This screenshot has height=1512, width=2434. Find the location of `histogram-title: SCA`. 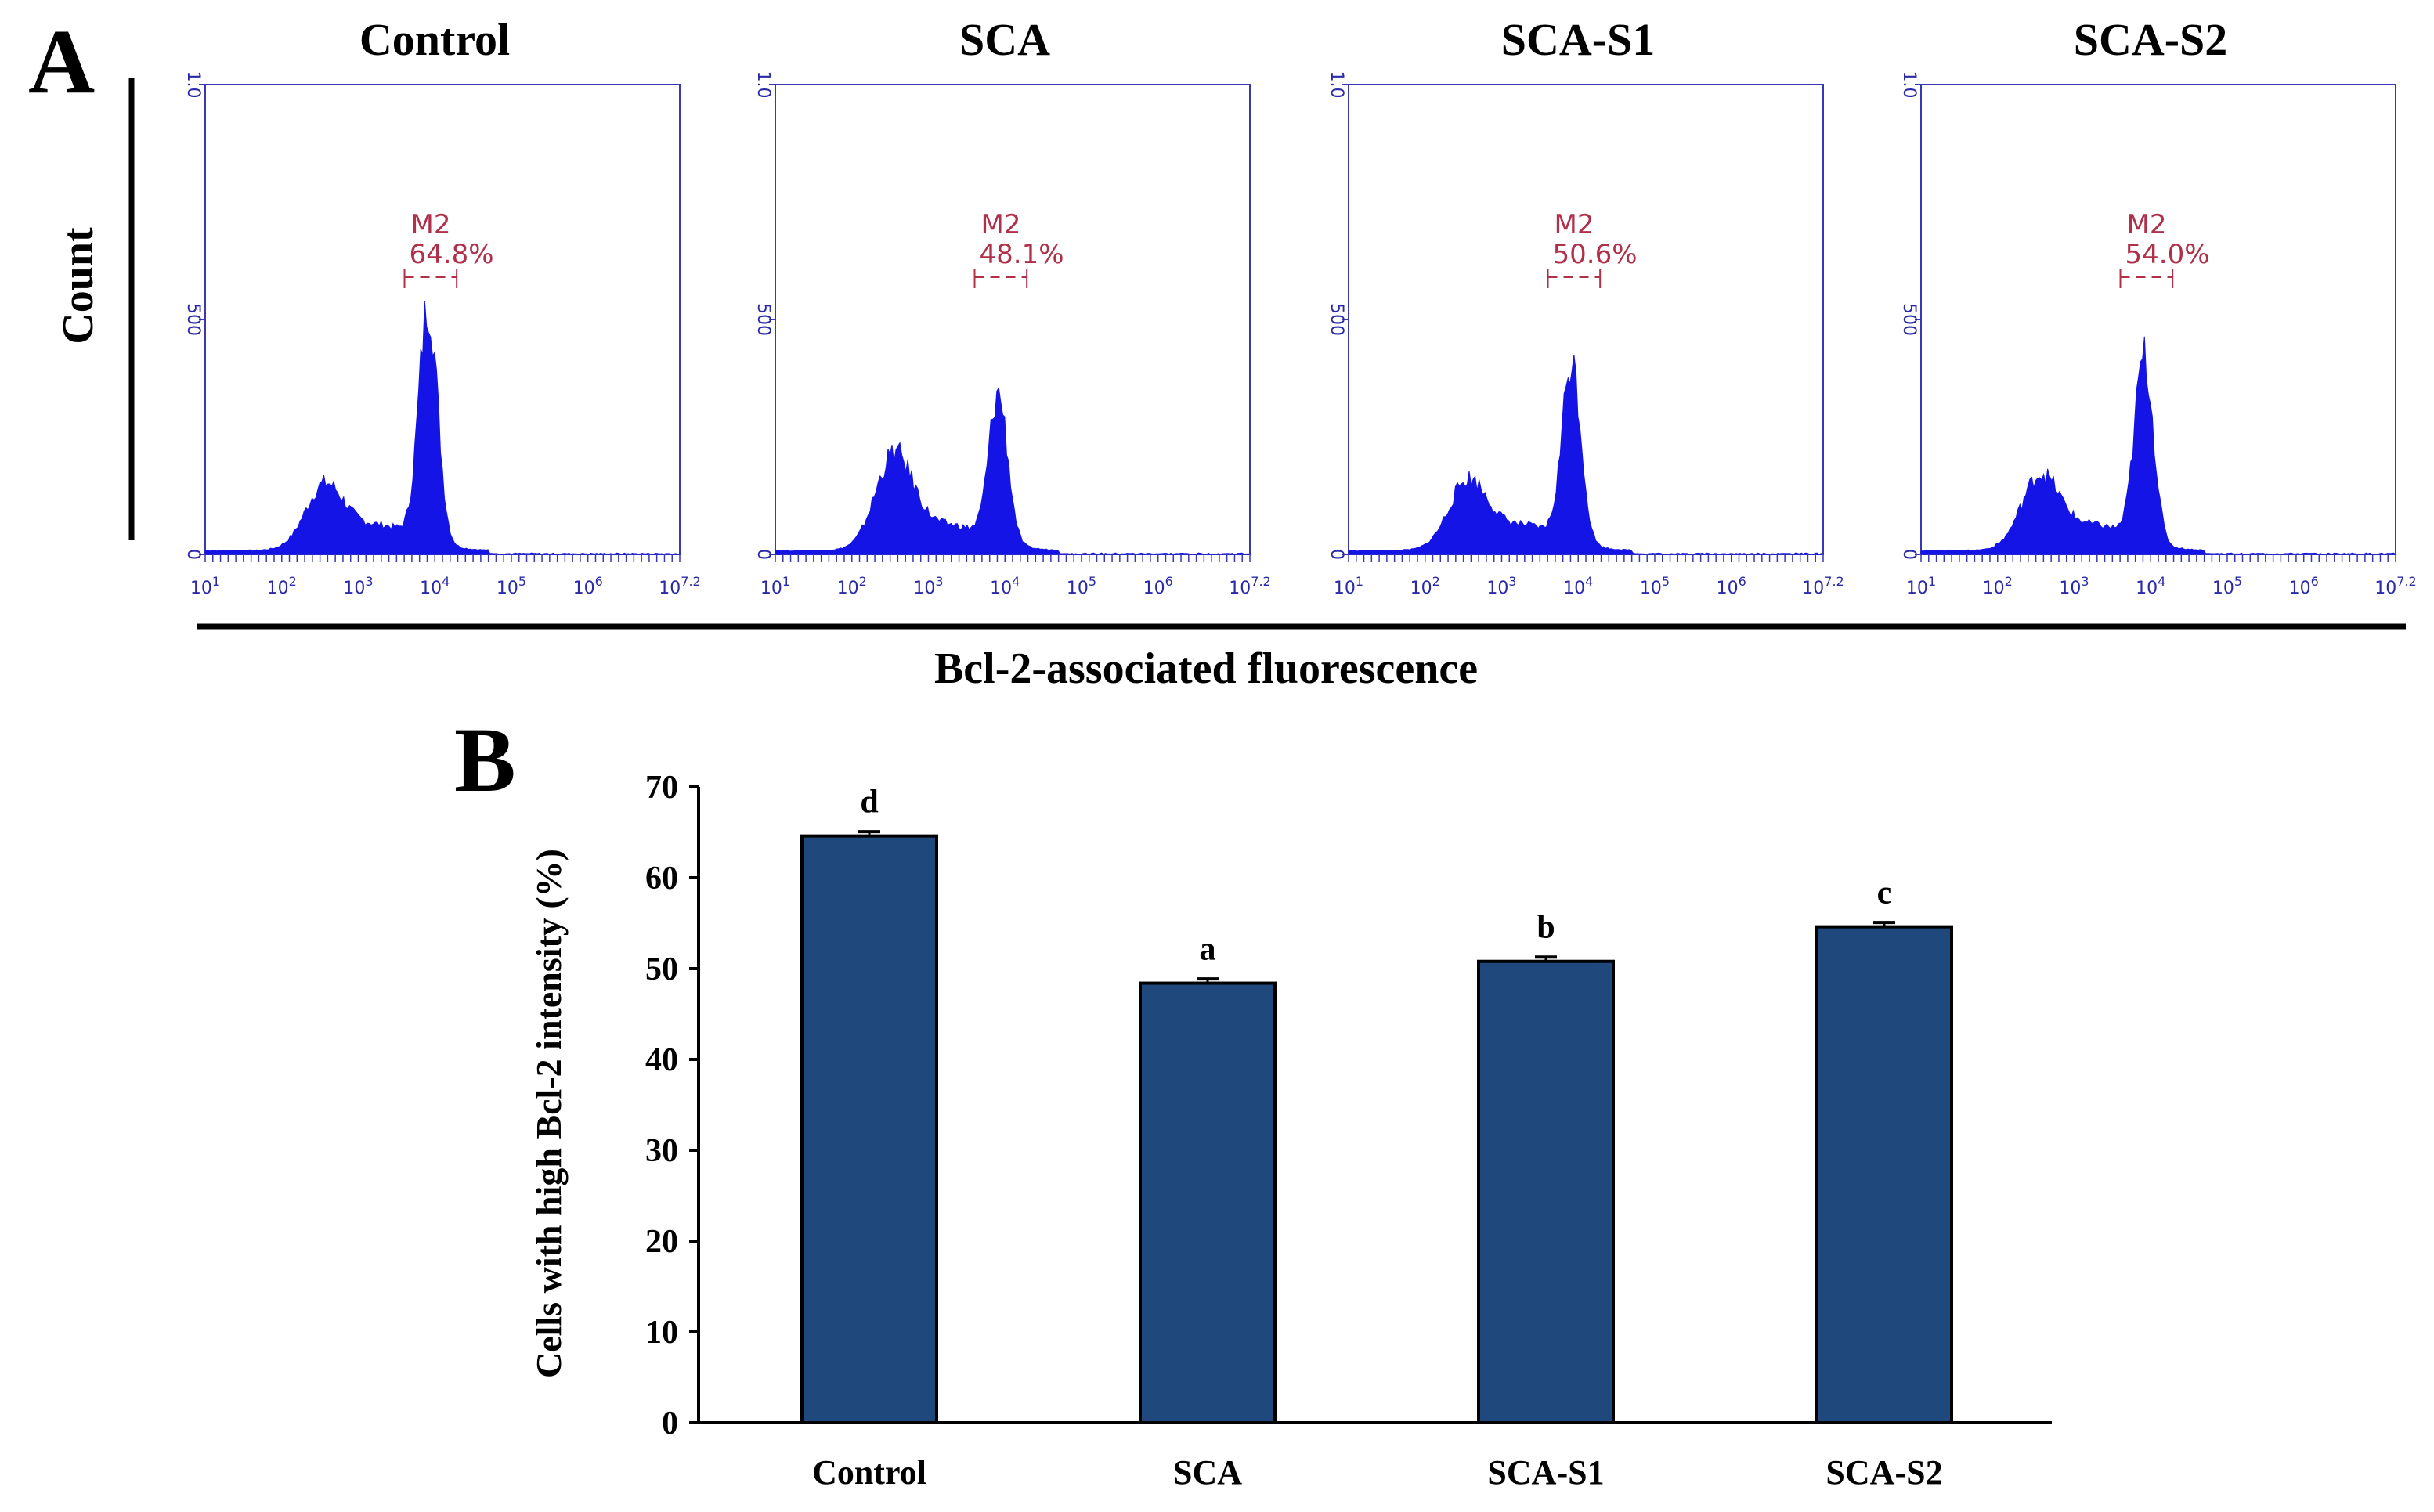

histogram-title: SCA is located at coordinates (1005, 39).